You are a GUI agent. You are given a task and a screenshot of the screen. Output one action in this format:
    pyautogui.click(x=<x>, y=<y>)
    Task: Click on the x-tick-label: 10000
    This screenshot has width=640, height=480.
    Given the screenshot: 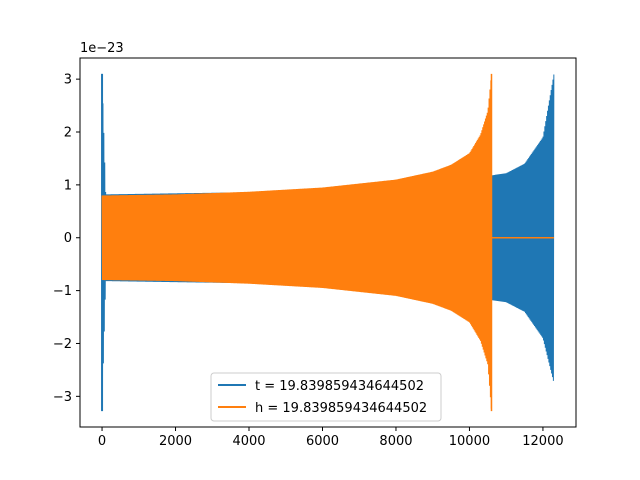 What is the action you would take?
    pyautogui.click(x=469, y=441)
    